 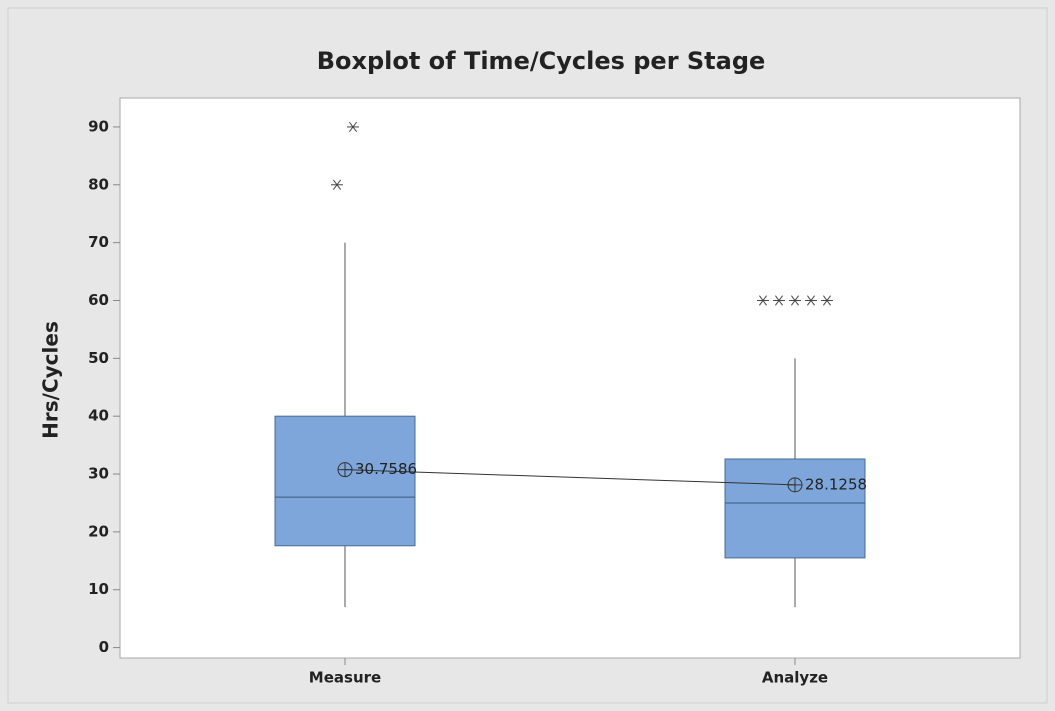 I want to click on y-tick-label: 30, so click(x=98, y=474).